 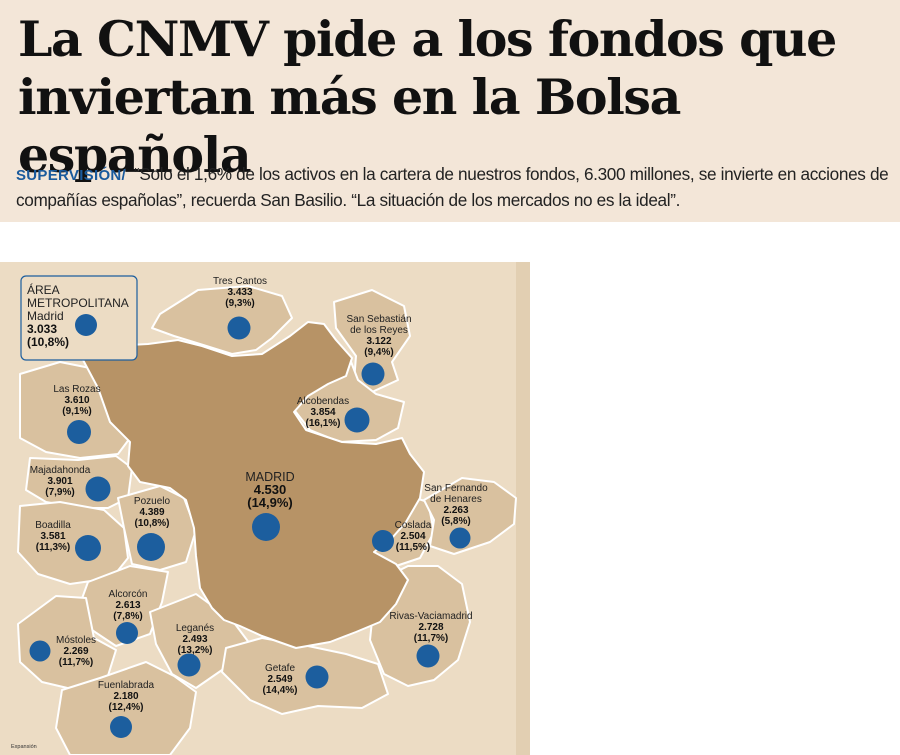 I want to click on pct-pozuelo: (10,8%), so click(x=151, y=523).